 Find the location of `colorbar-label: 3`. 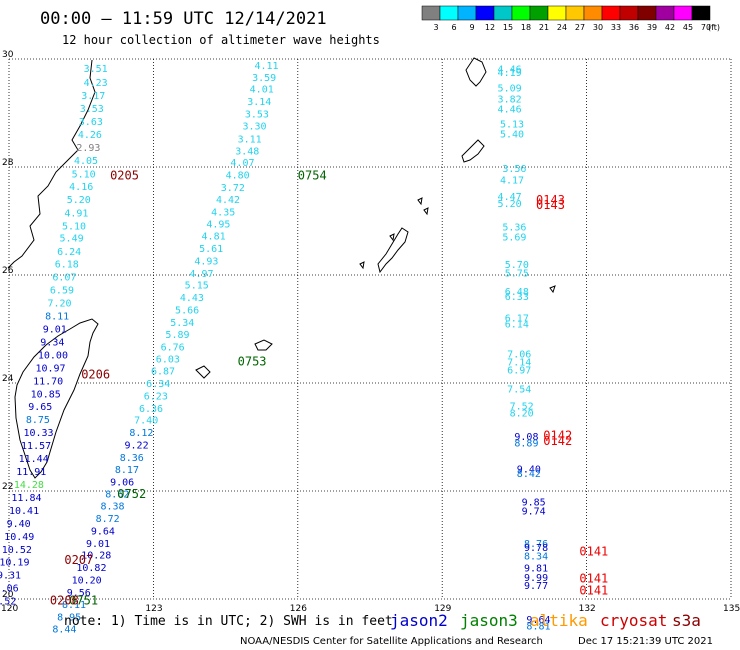

colorbar-label: 3 is located at coordinates (435, 27).